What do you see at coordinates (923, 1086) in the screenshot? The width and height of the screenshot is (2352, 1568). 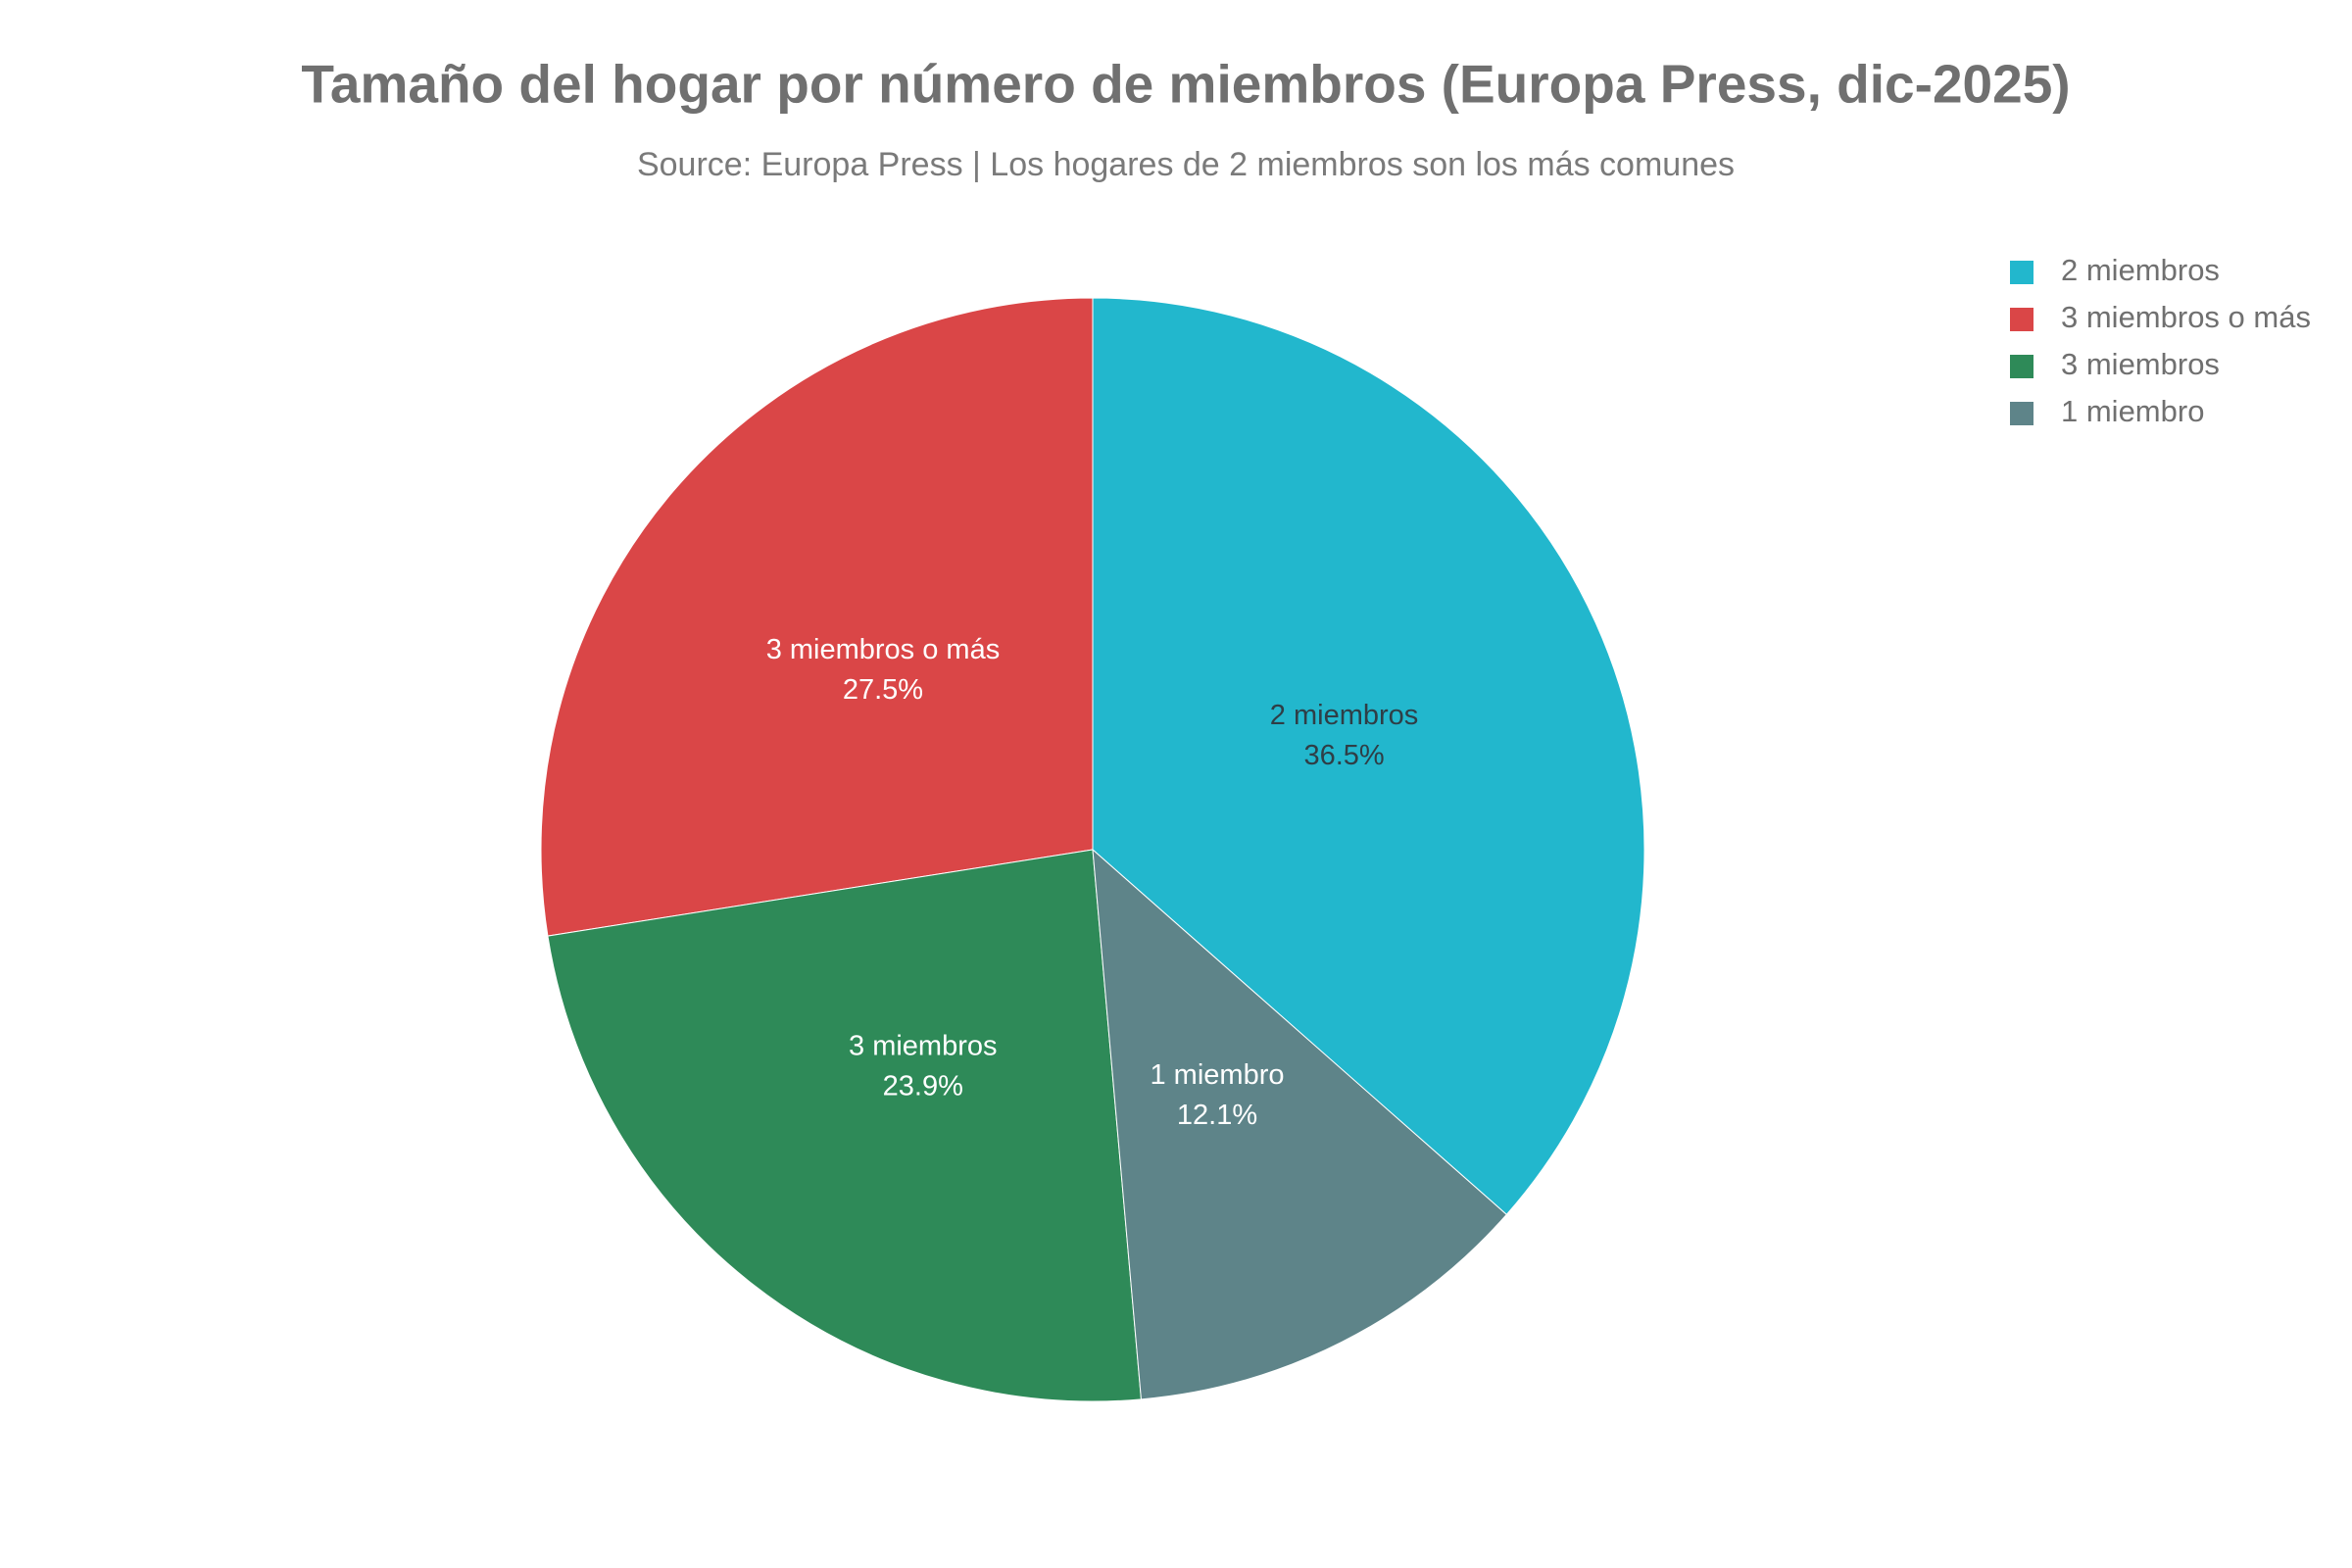 I see `slice-value-label: 23.9%` at bounding box center [923, 1086].